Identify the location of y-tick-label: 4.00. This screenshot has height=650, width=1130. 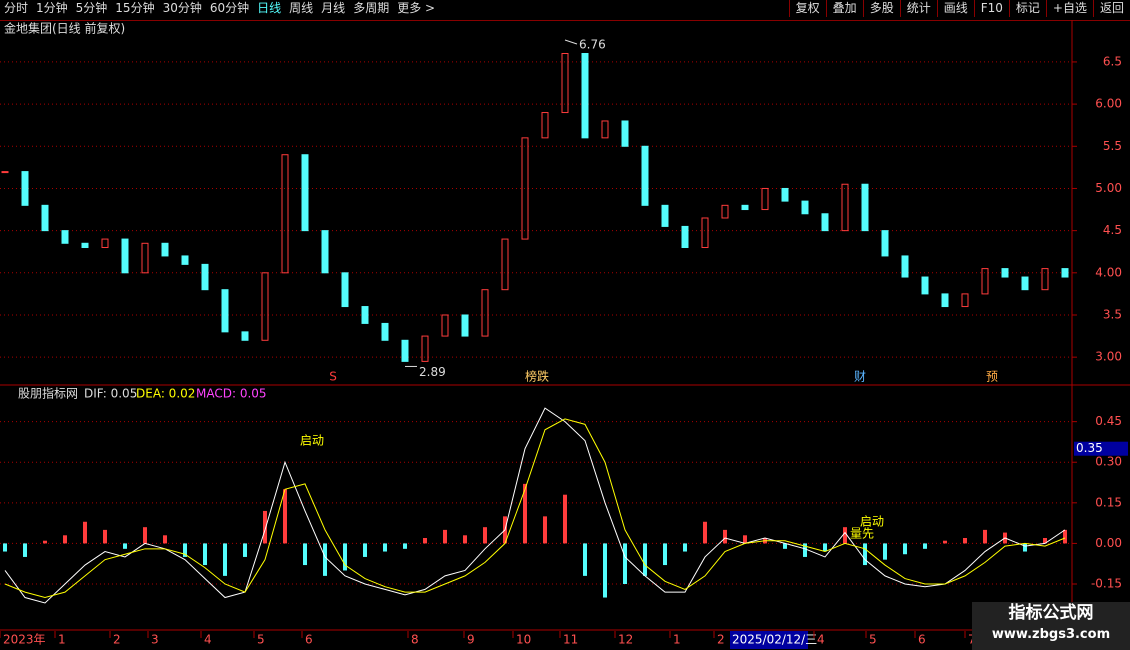
(1108, 272).